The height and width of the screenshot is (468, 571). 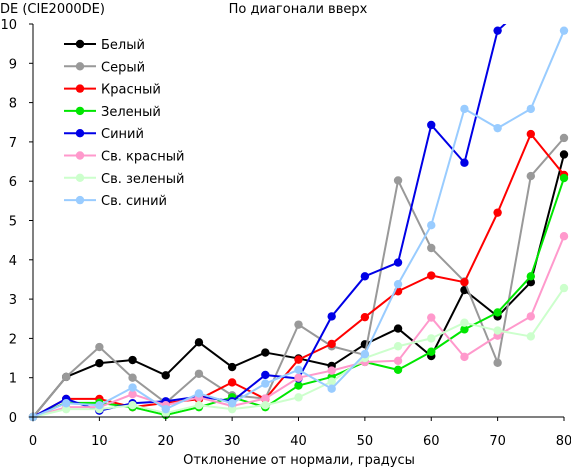 What do you see at coordinates (131, 112) in the screenshot?
I see `legend-label: Зеленый` at bounding box center [131, 112].